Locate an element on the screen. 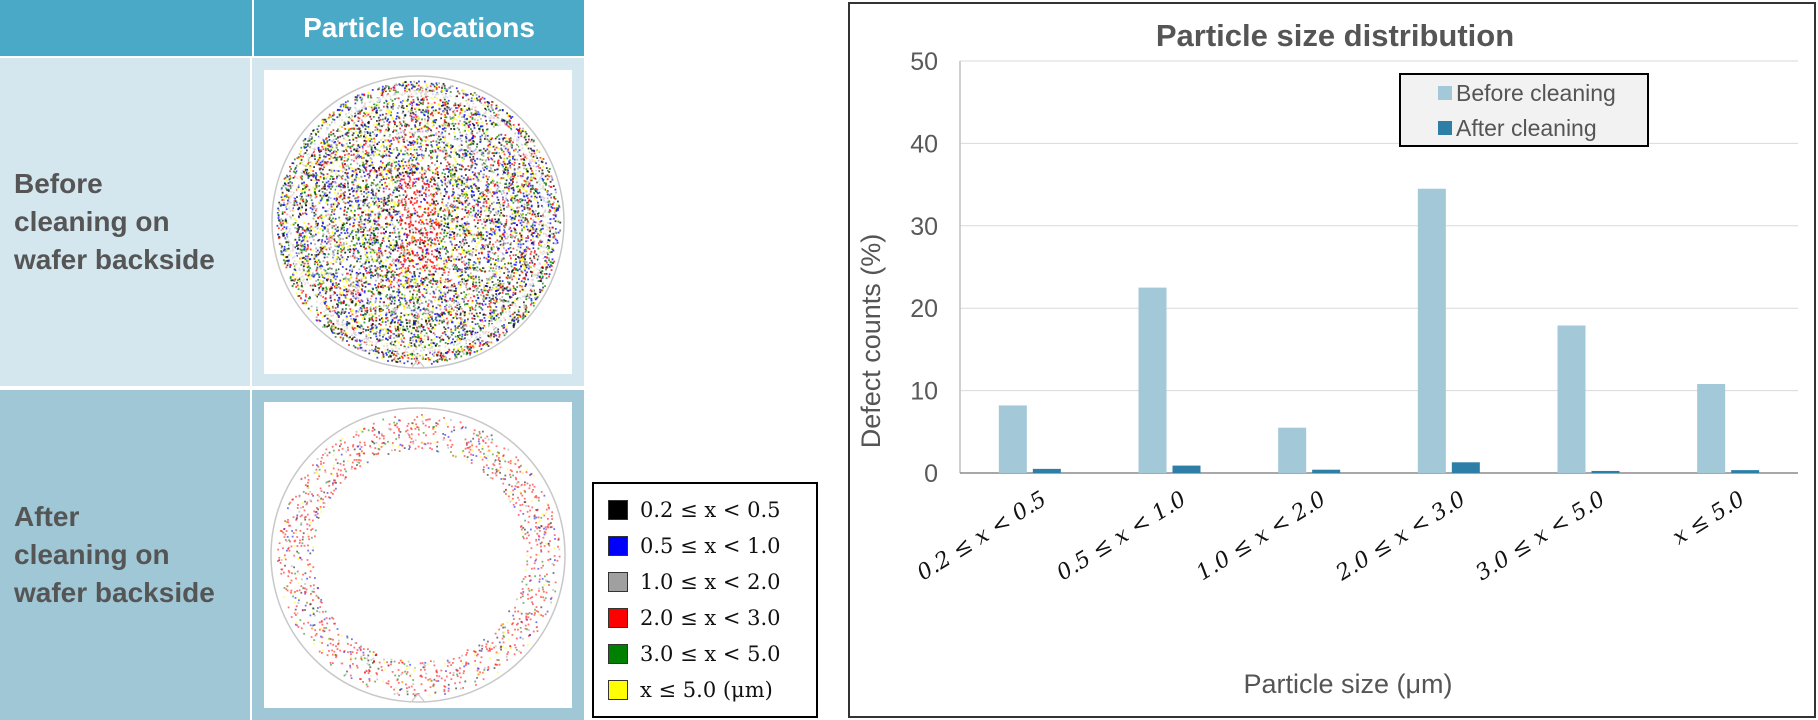 The height and width of the screenshot is (720, 1818). x-axis-label: Particle size (μm) is located at coordinates (1347, 684).